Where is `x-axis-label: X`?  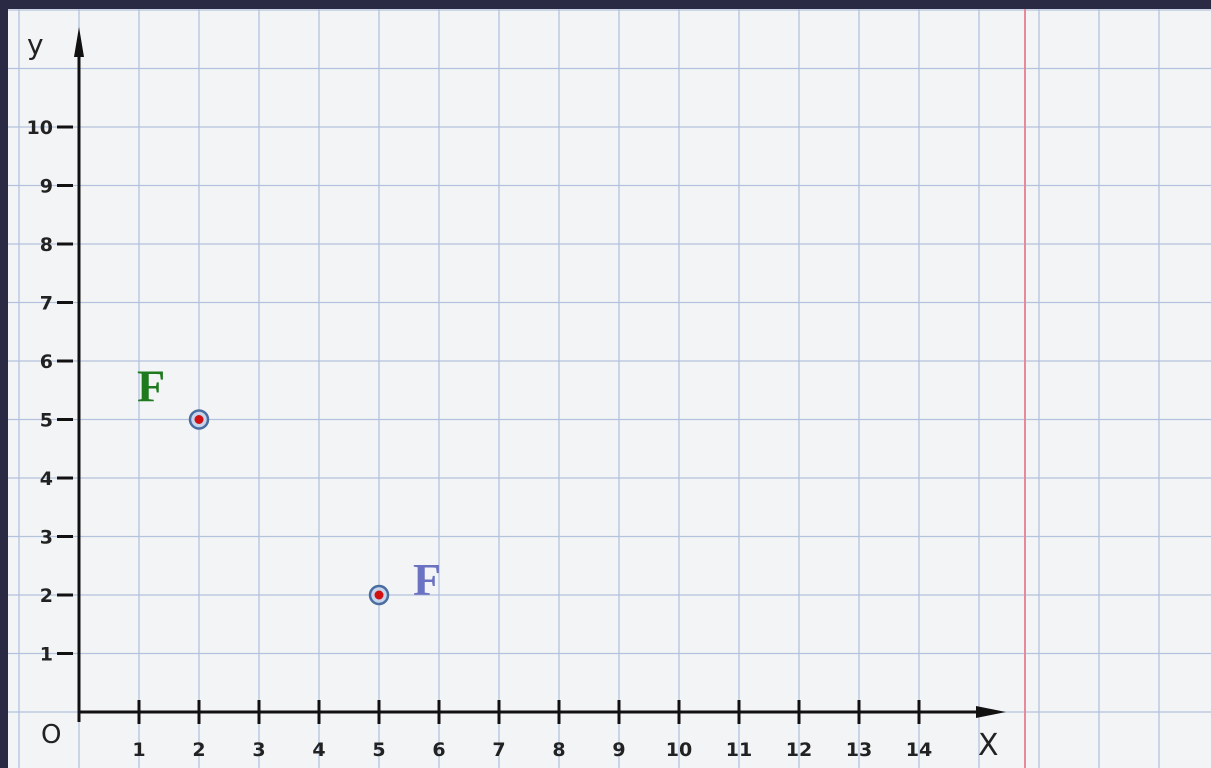 x-axis-label: X is located at coordinates (988, 745).